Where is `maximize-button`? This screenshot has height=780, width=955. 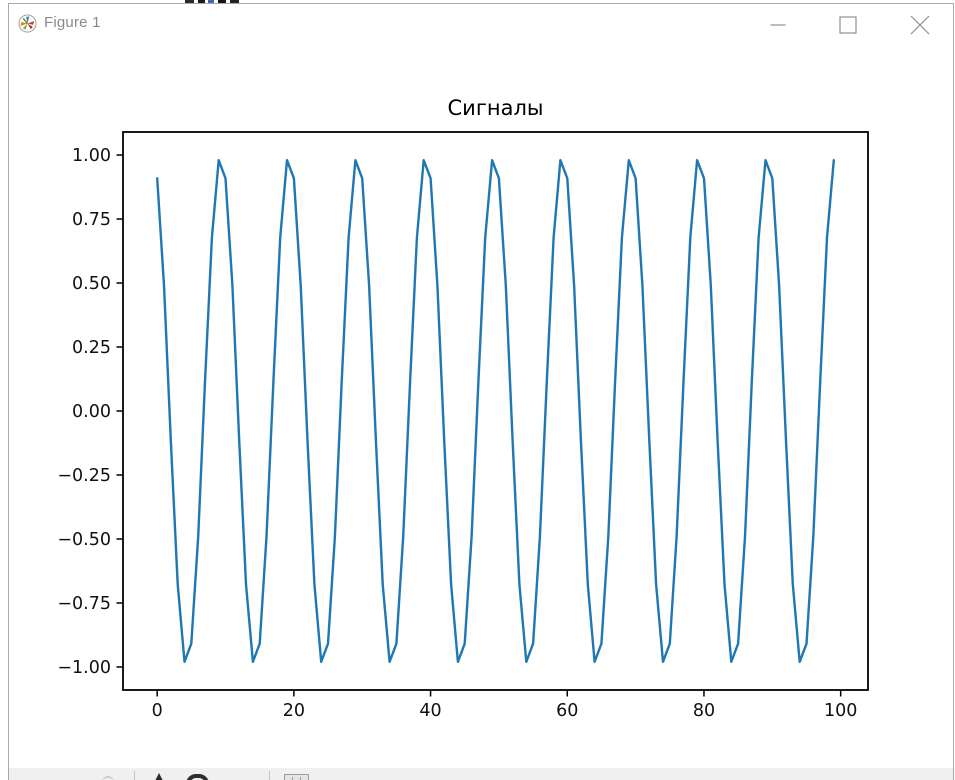
maximize-button is located at coordinates (848, 25).